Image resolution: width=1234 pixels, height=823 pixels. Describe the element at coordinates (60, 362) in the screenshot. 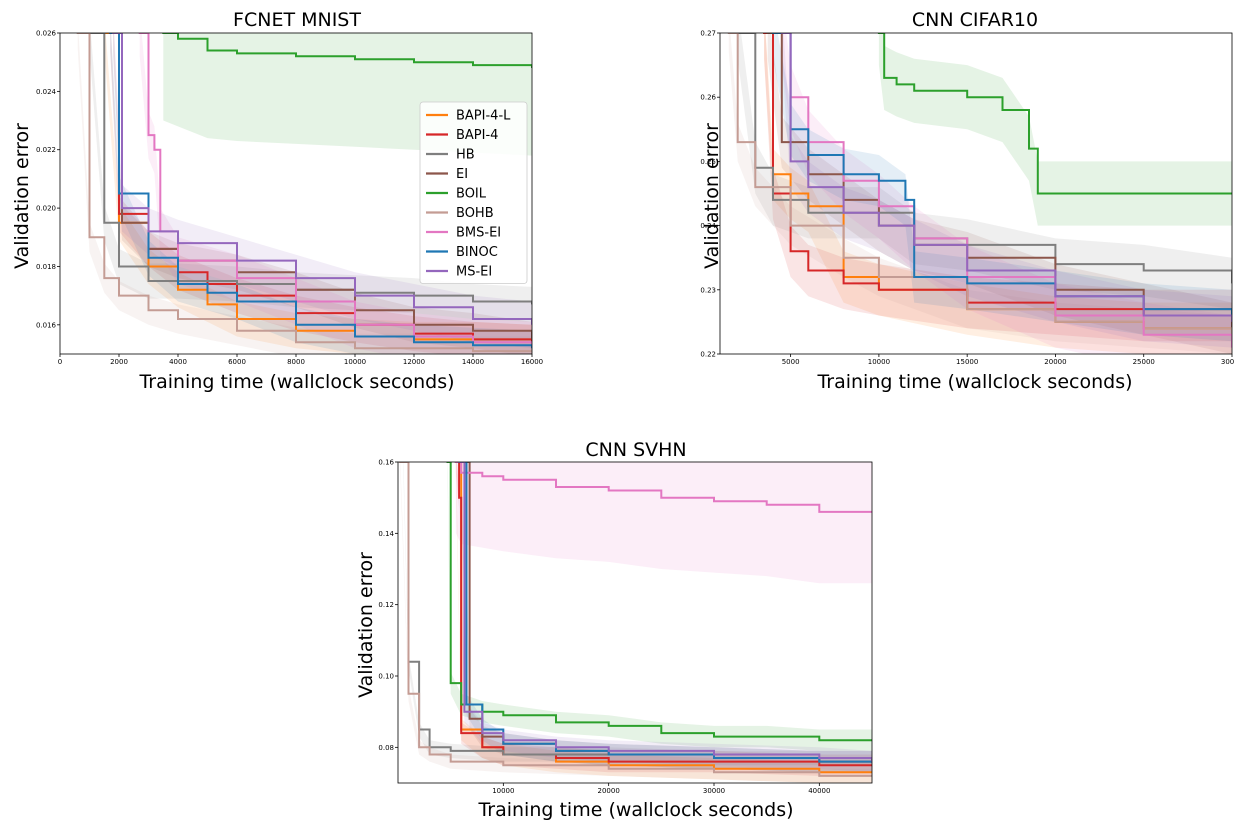

I see `x-tick-label: 0` at that location.